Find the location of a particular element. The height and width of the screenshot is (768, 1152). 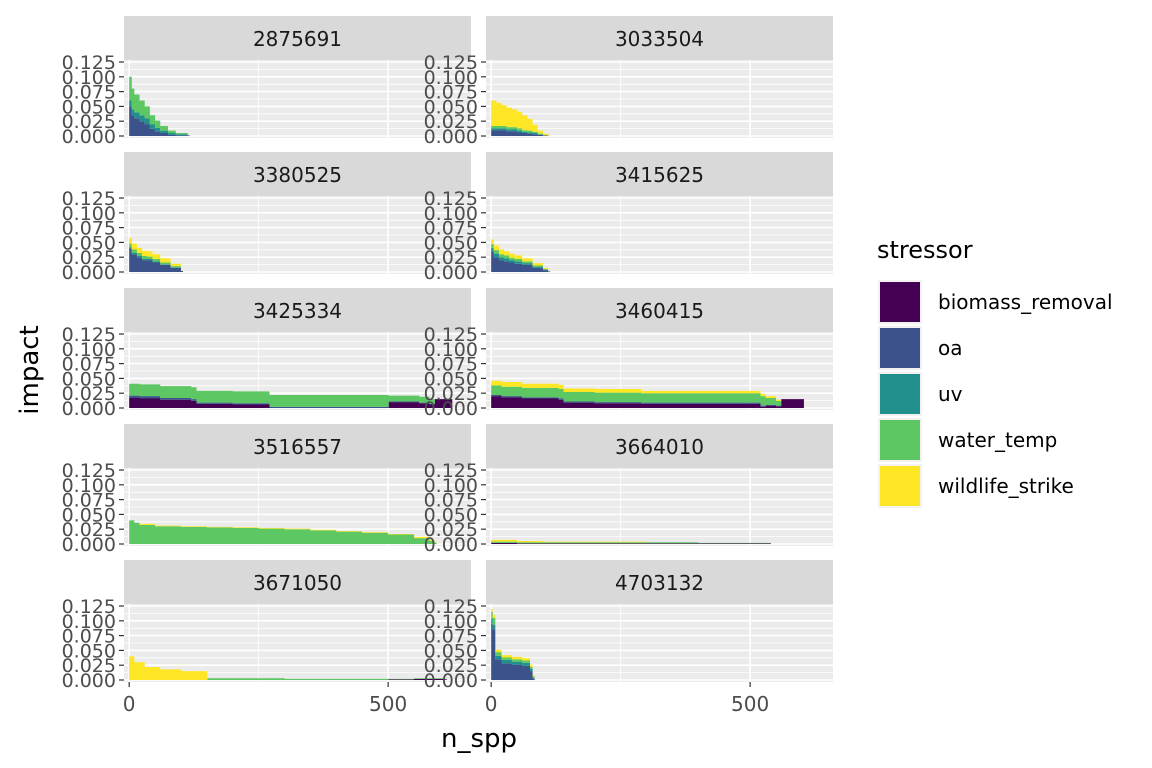

legend-title: stressor is located at coordinates (925, 250).